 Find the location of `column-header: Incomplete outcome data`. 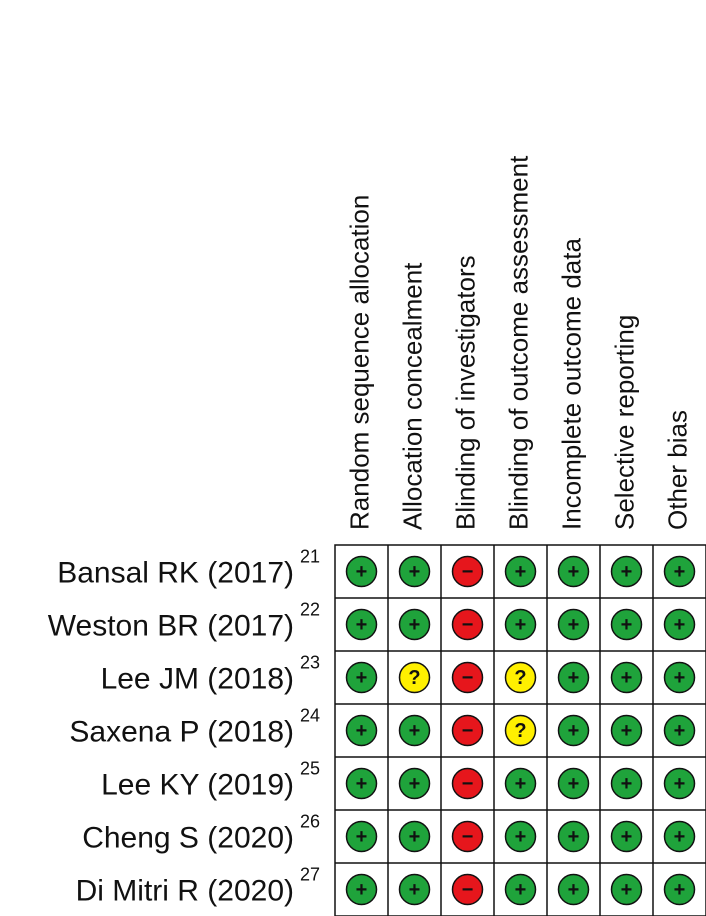

column-header: Incomplete outcome data is located at coordinates (571, 384).